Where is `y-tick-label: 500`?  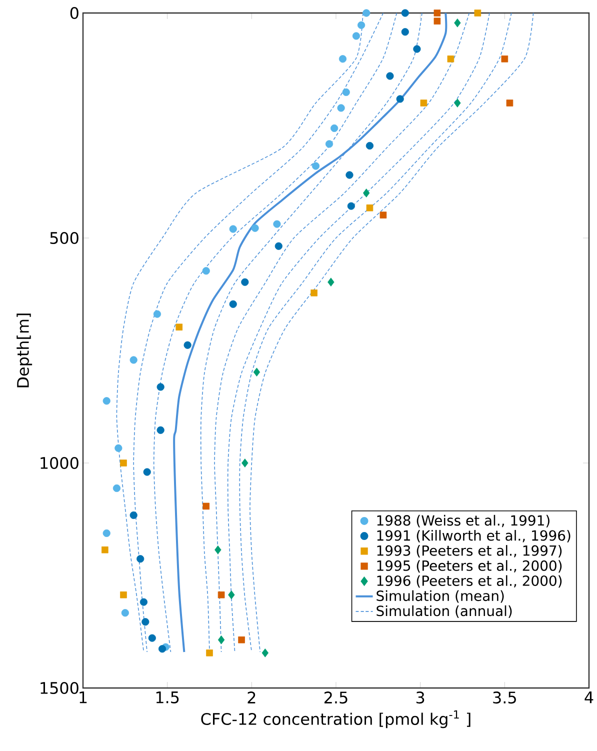
y-tick-label: 500 is located at coordinates (64, 238).